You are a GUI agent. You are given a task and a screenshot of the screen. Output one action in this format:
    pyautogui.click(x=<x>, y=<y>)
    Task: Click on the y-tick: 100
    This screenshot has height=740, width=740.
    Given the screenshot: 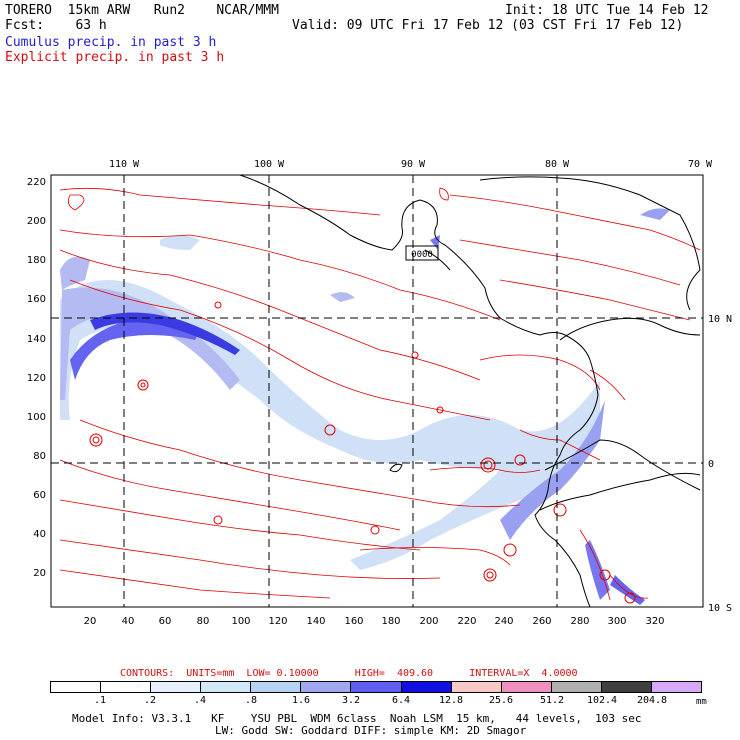 What is the action you would take?
    pyautogui.click(x=36, y=417)
    